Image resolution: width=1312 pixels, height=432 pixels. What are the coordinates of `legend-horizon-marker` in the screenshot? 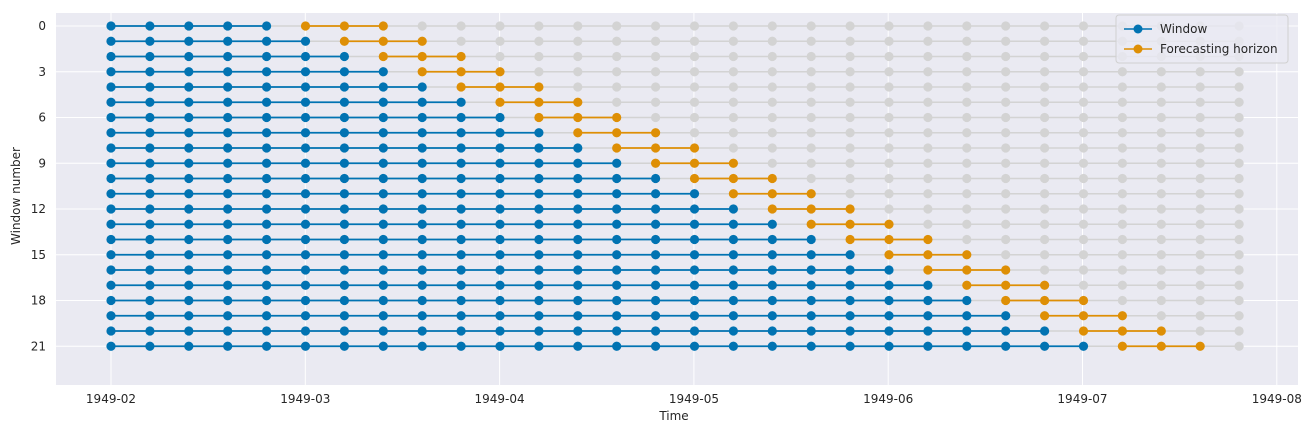 It's located at (1138, 49).